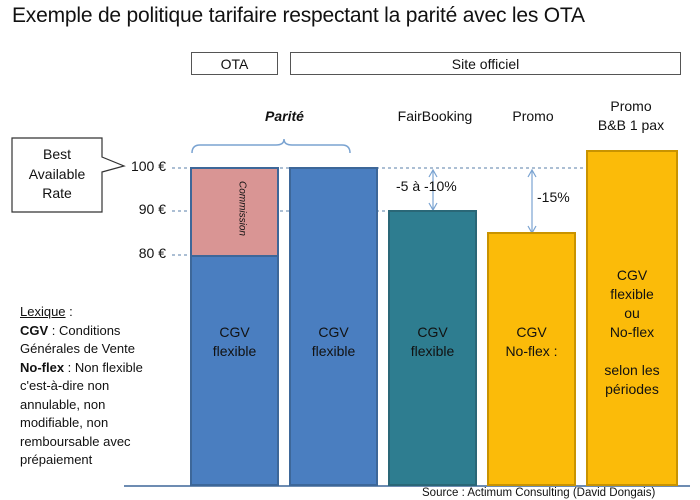 The image size is (700, 500). I want to click on promo-delta-label: -15%, so click(553, 197).